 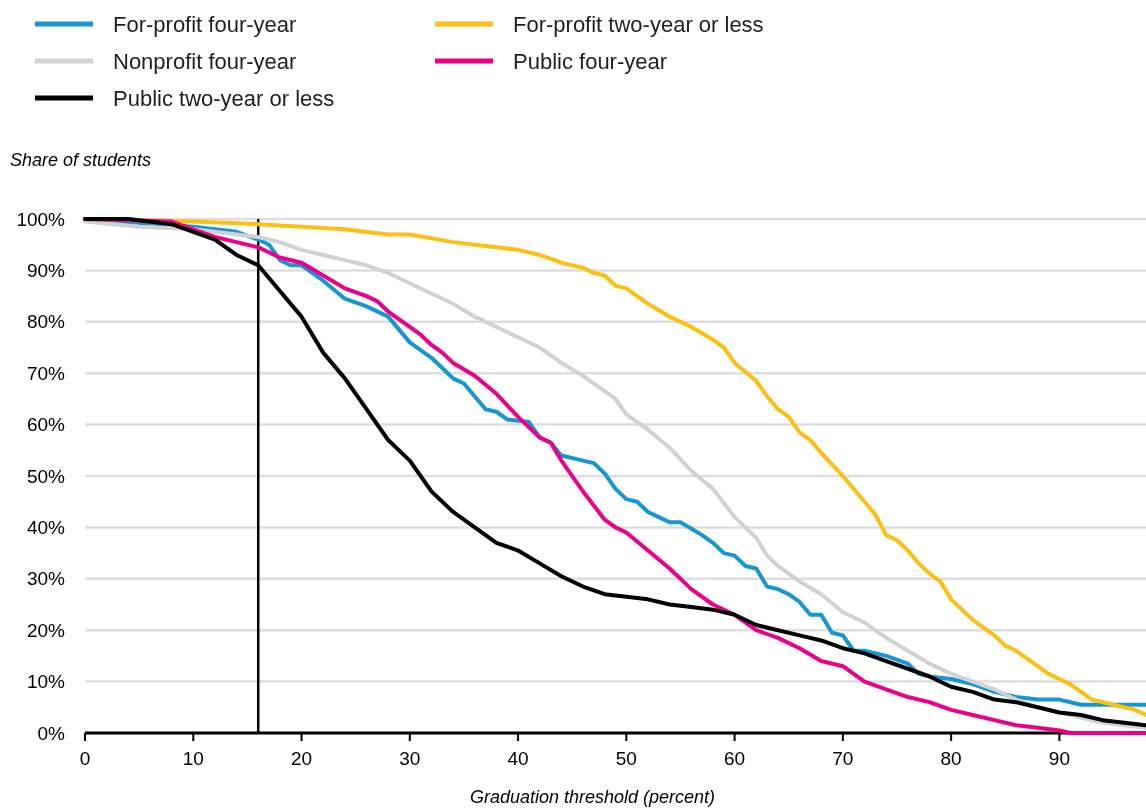 I want to click on y-tick-label: 10%, so click(x=46, y=682).